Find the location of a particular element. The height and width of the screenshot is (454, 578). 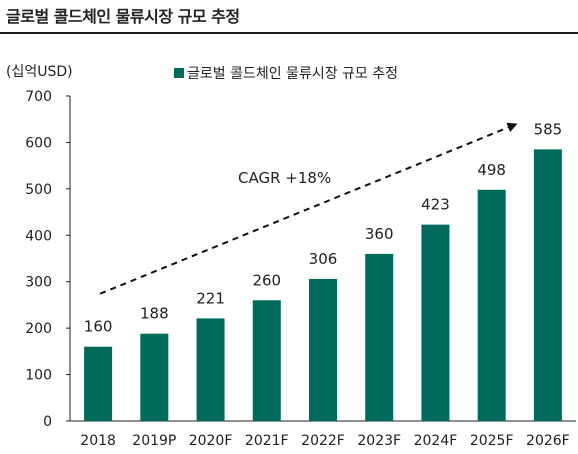

data-label: 360 is located at coordinates (379, 234).